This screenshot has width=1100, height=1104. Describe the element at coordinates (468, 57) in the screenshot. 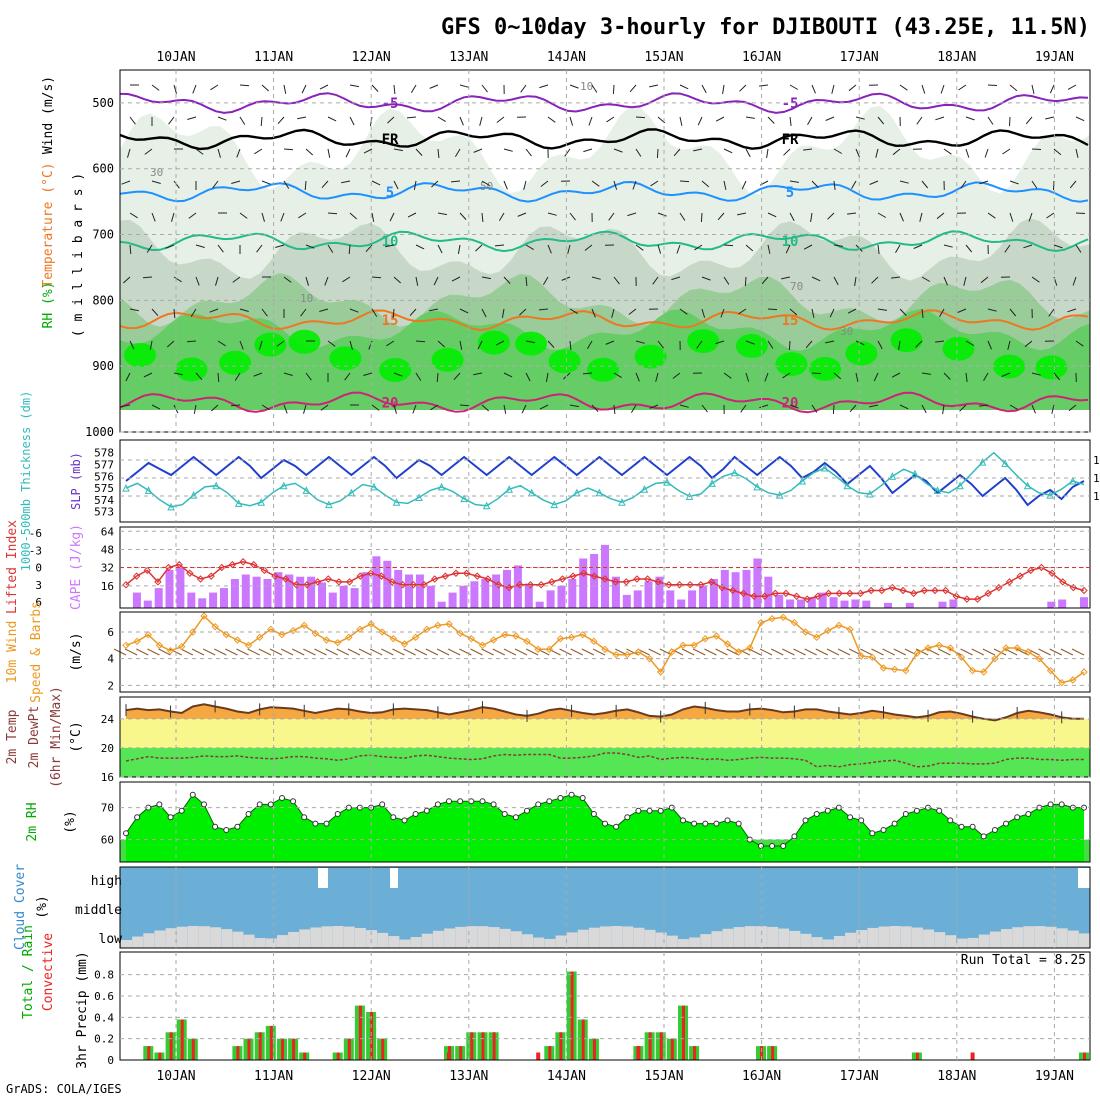

I see `top-date-label: 13JAN` at that location.